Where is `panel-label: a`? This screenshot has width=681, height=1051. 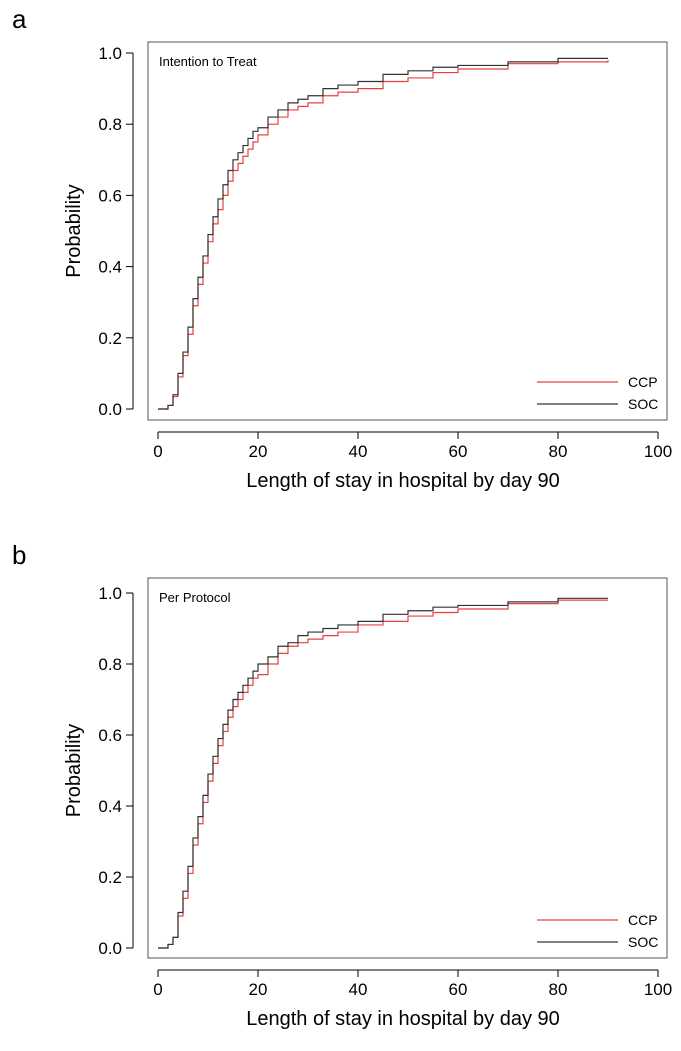 panel-label: a is located at coordinates (19, 19).